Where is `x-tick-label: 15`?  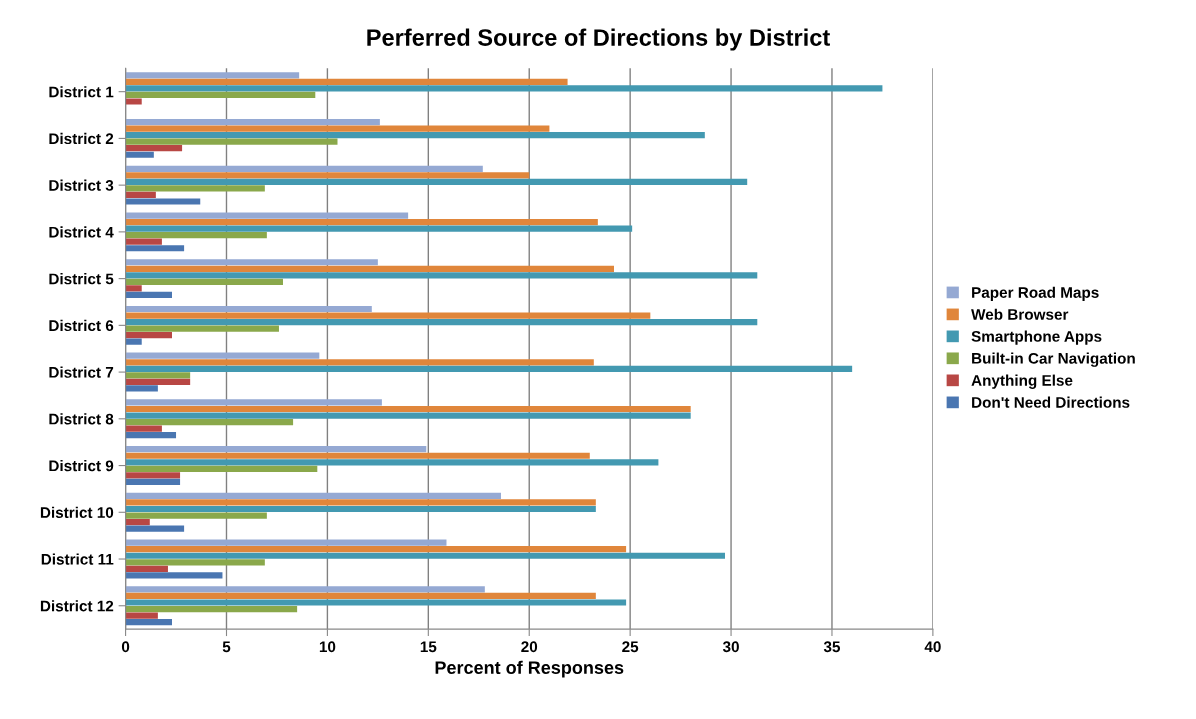 x-tick-label: 15 is located at coordinates (428, 647).